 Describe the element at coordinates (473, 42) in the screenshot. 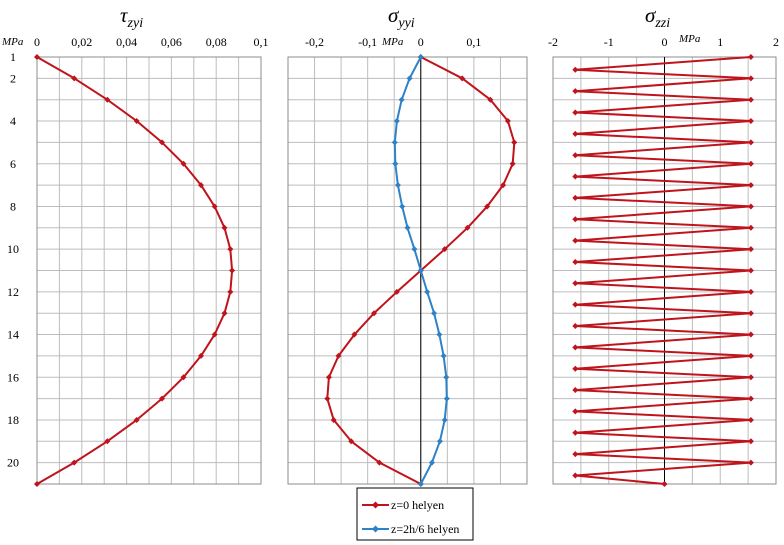

I see `x-tick-label: 0,1` at that location.